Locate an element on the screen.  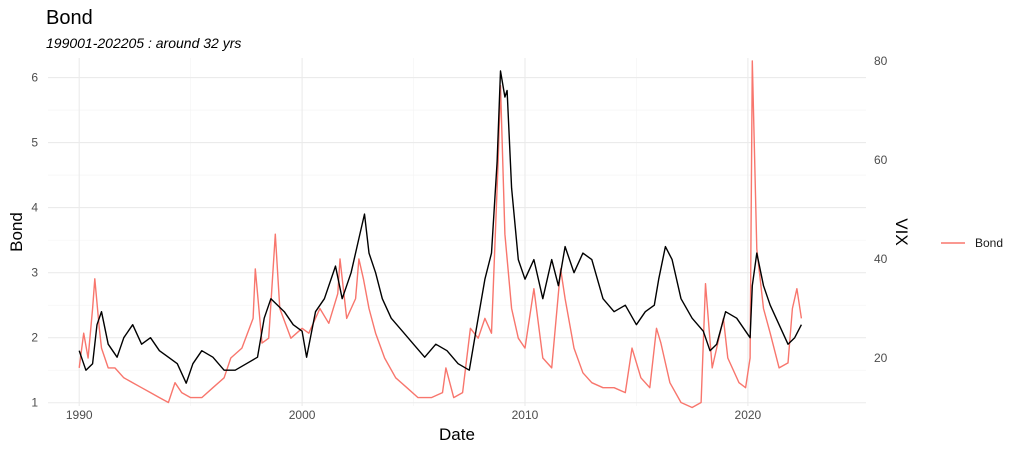
y2-axis-ticks: 20 40 60 80 is located at coordinates (881, 209).